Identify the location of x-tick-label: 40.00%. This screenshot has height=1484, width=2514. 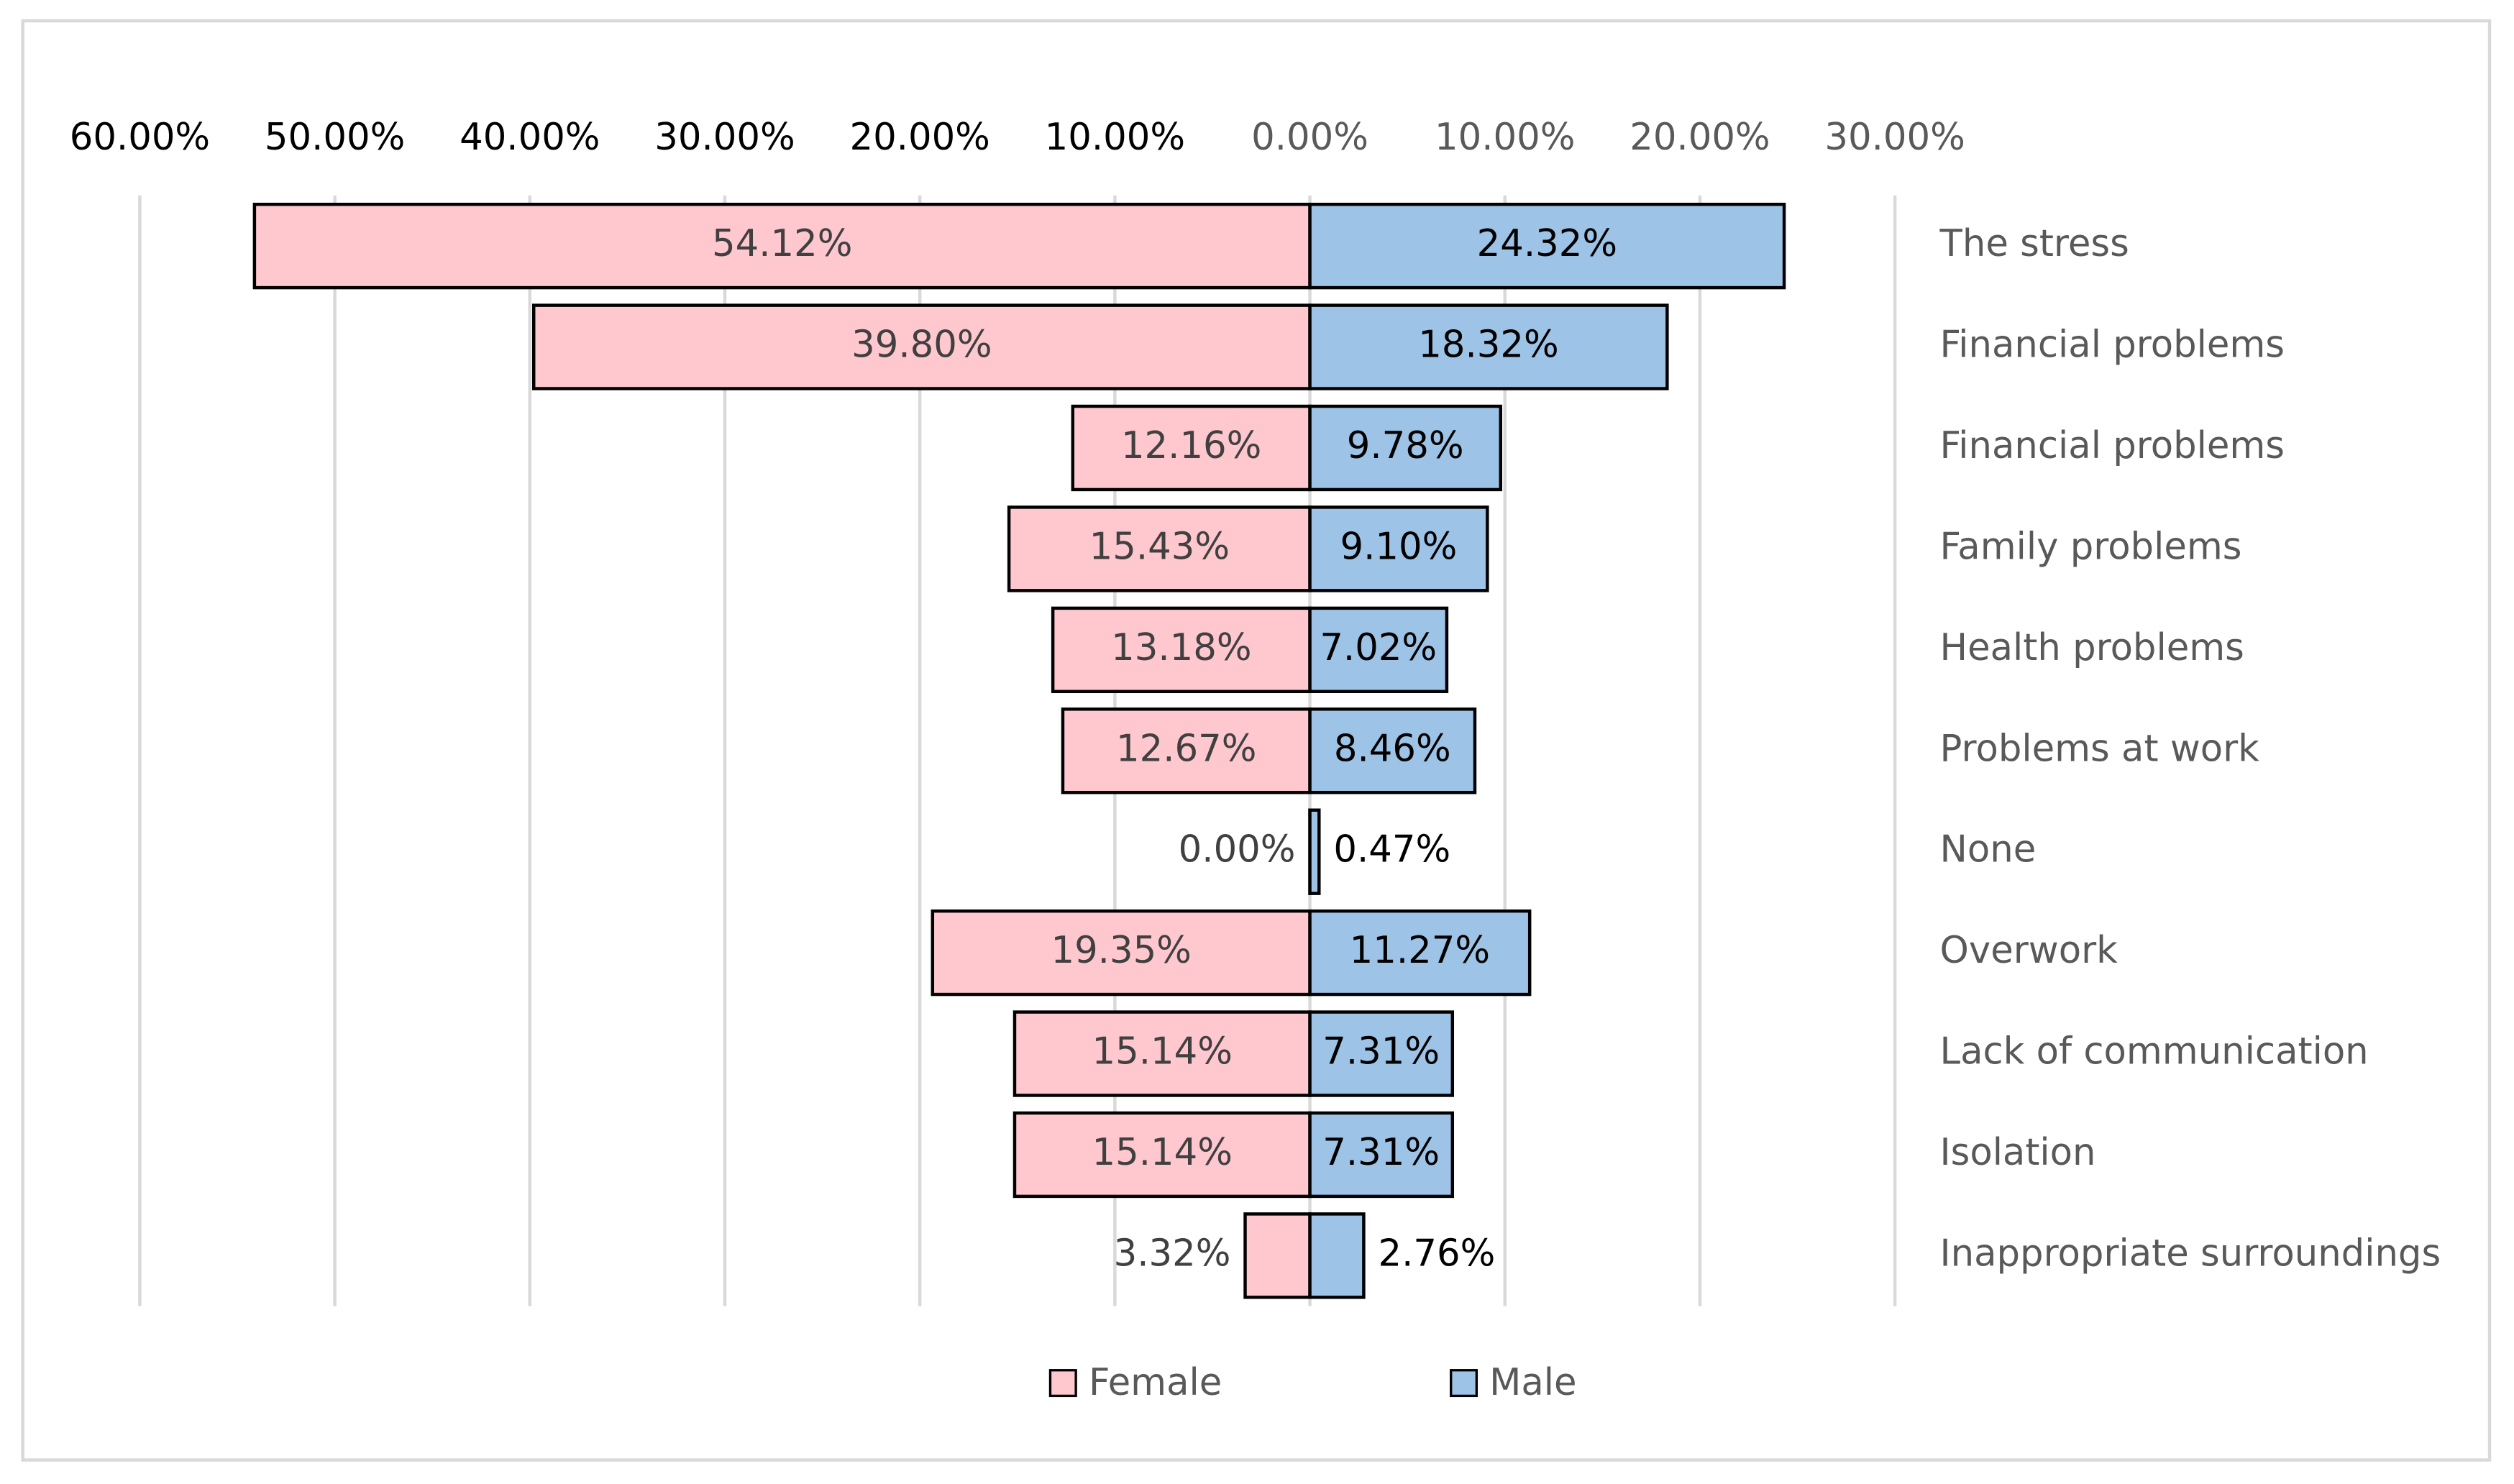
(530, 137).